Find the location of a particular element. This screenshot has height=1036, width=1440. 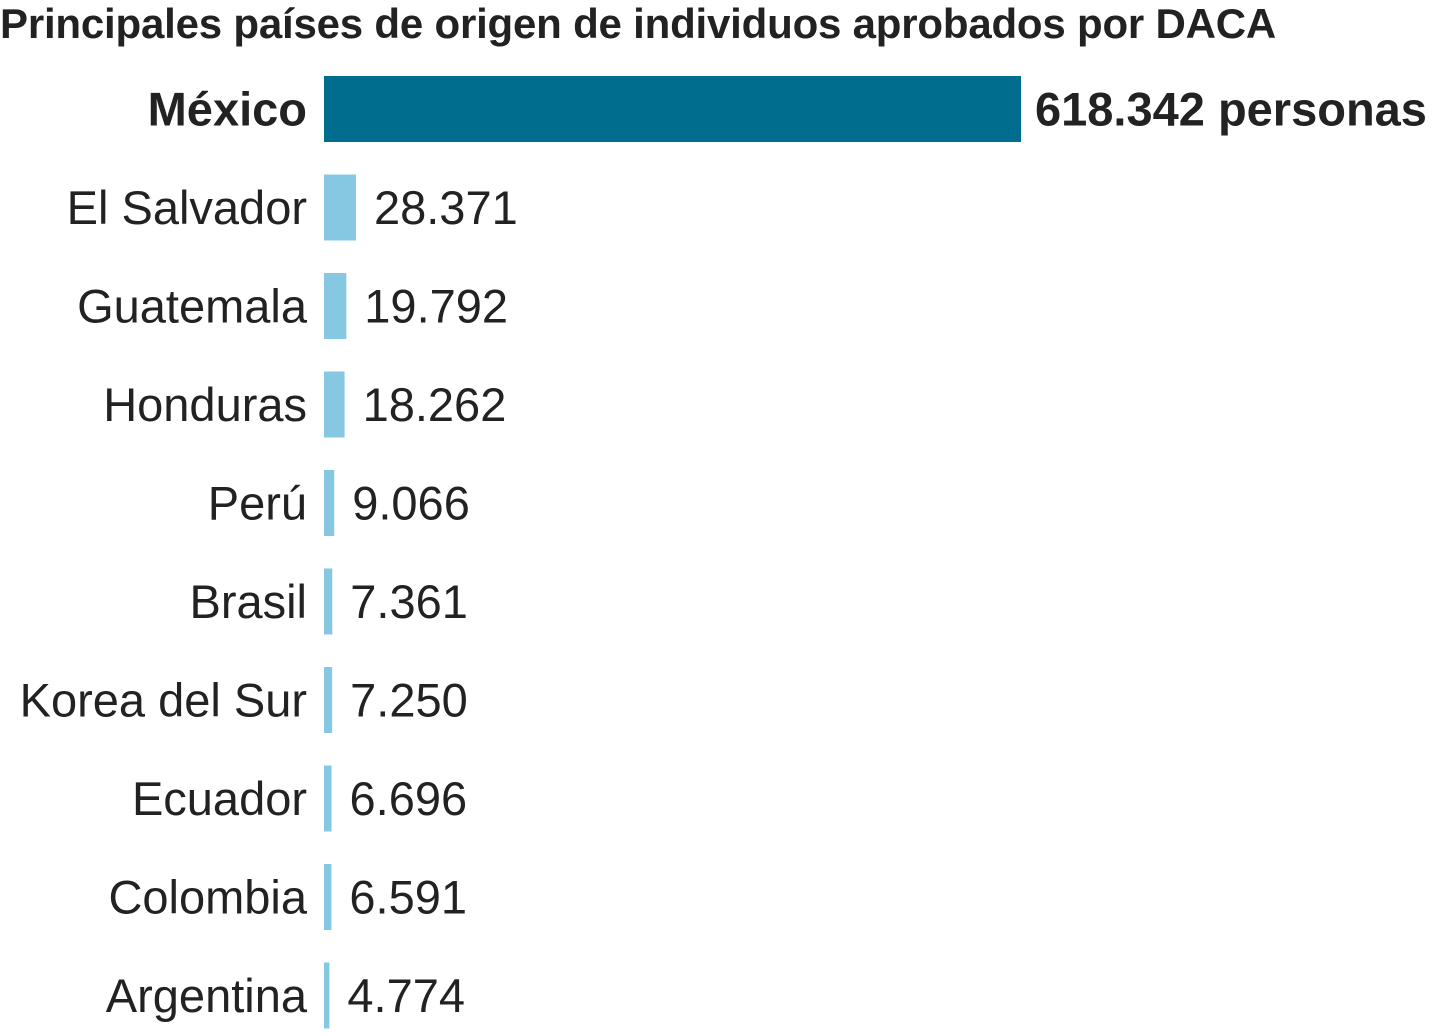

category-label-argentina: Argentina is located at coordinates (207, 995).